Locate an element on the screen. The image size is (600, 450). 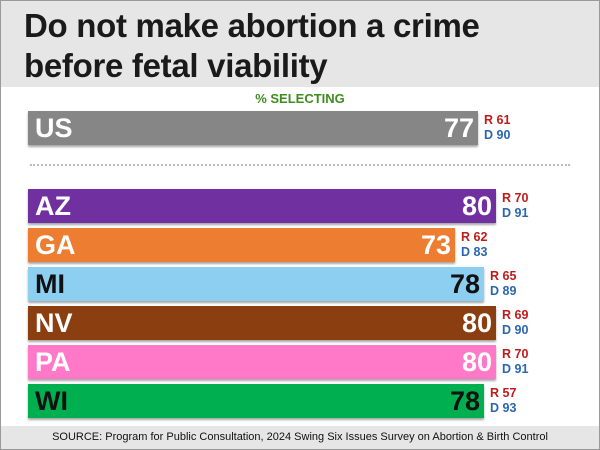
footer-band is located at coordinates (300, 437).